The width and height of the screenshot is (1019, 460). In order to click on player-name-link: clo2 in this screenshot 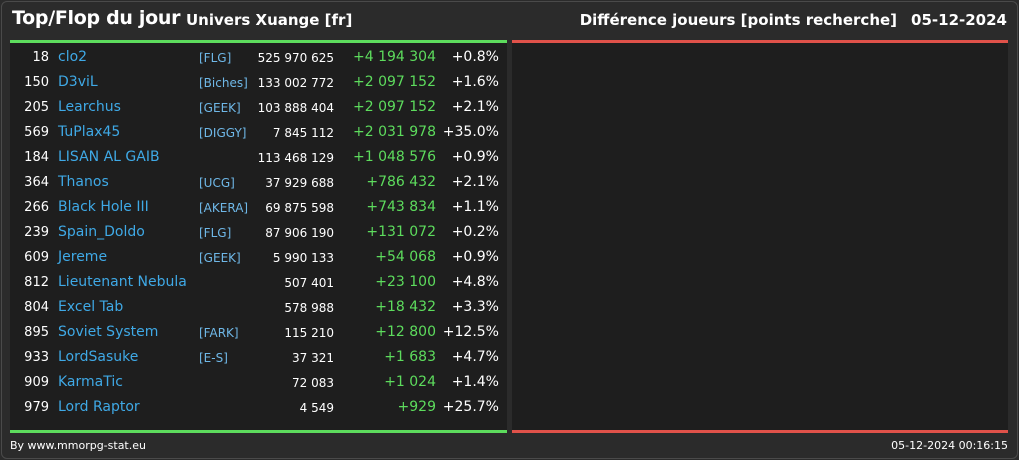, I will do `click(73, 57)`.